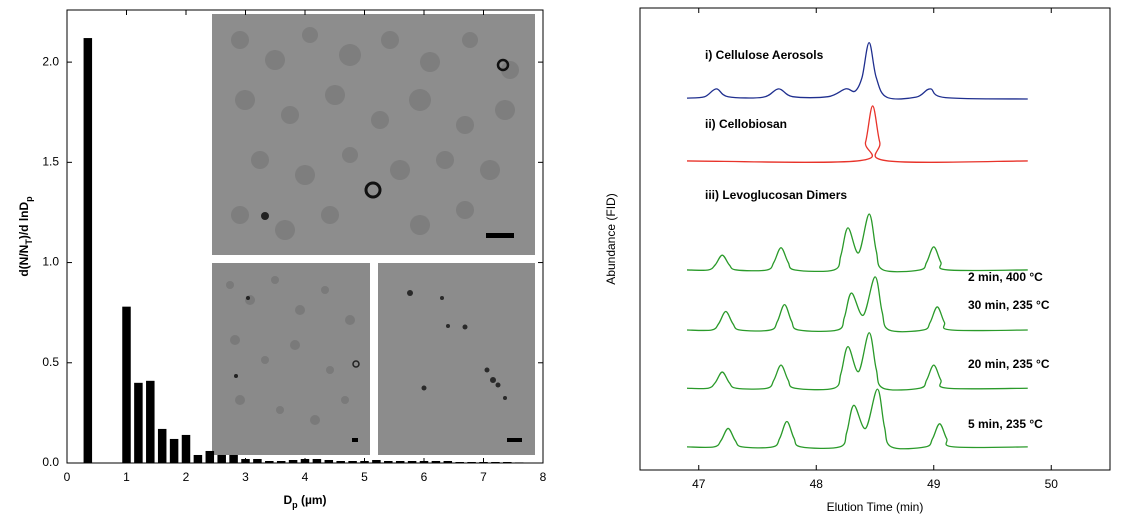  Describe the element at coordinates (29, 242) in the screenshot. I see `label-part: T` at that location.